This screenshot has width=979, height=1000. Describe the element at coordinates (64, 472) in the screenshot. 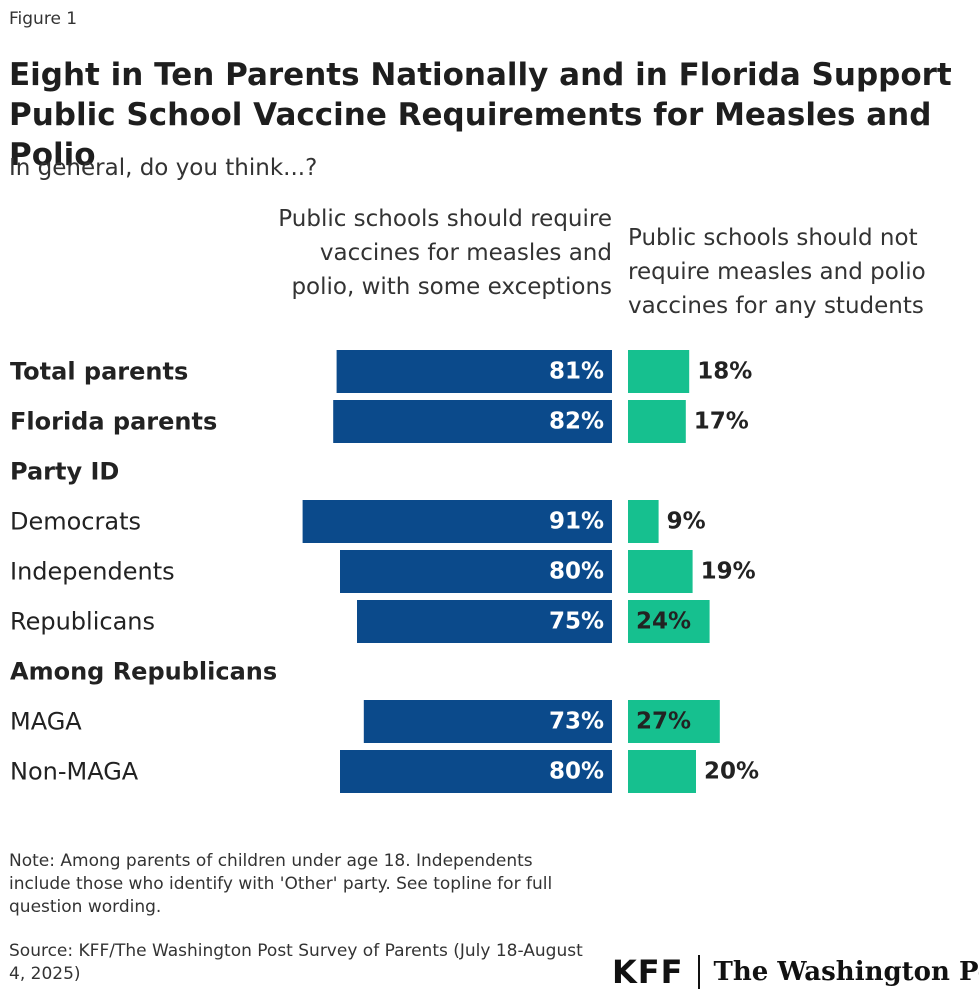

I see `group-header-party-id: Party ID` at that location.